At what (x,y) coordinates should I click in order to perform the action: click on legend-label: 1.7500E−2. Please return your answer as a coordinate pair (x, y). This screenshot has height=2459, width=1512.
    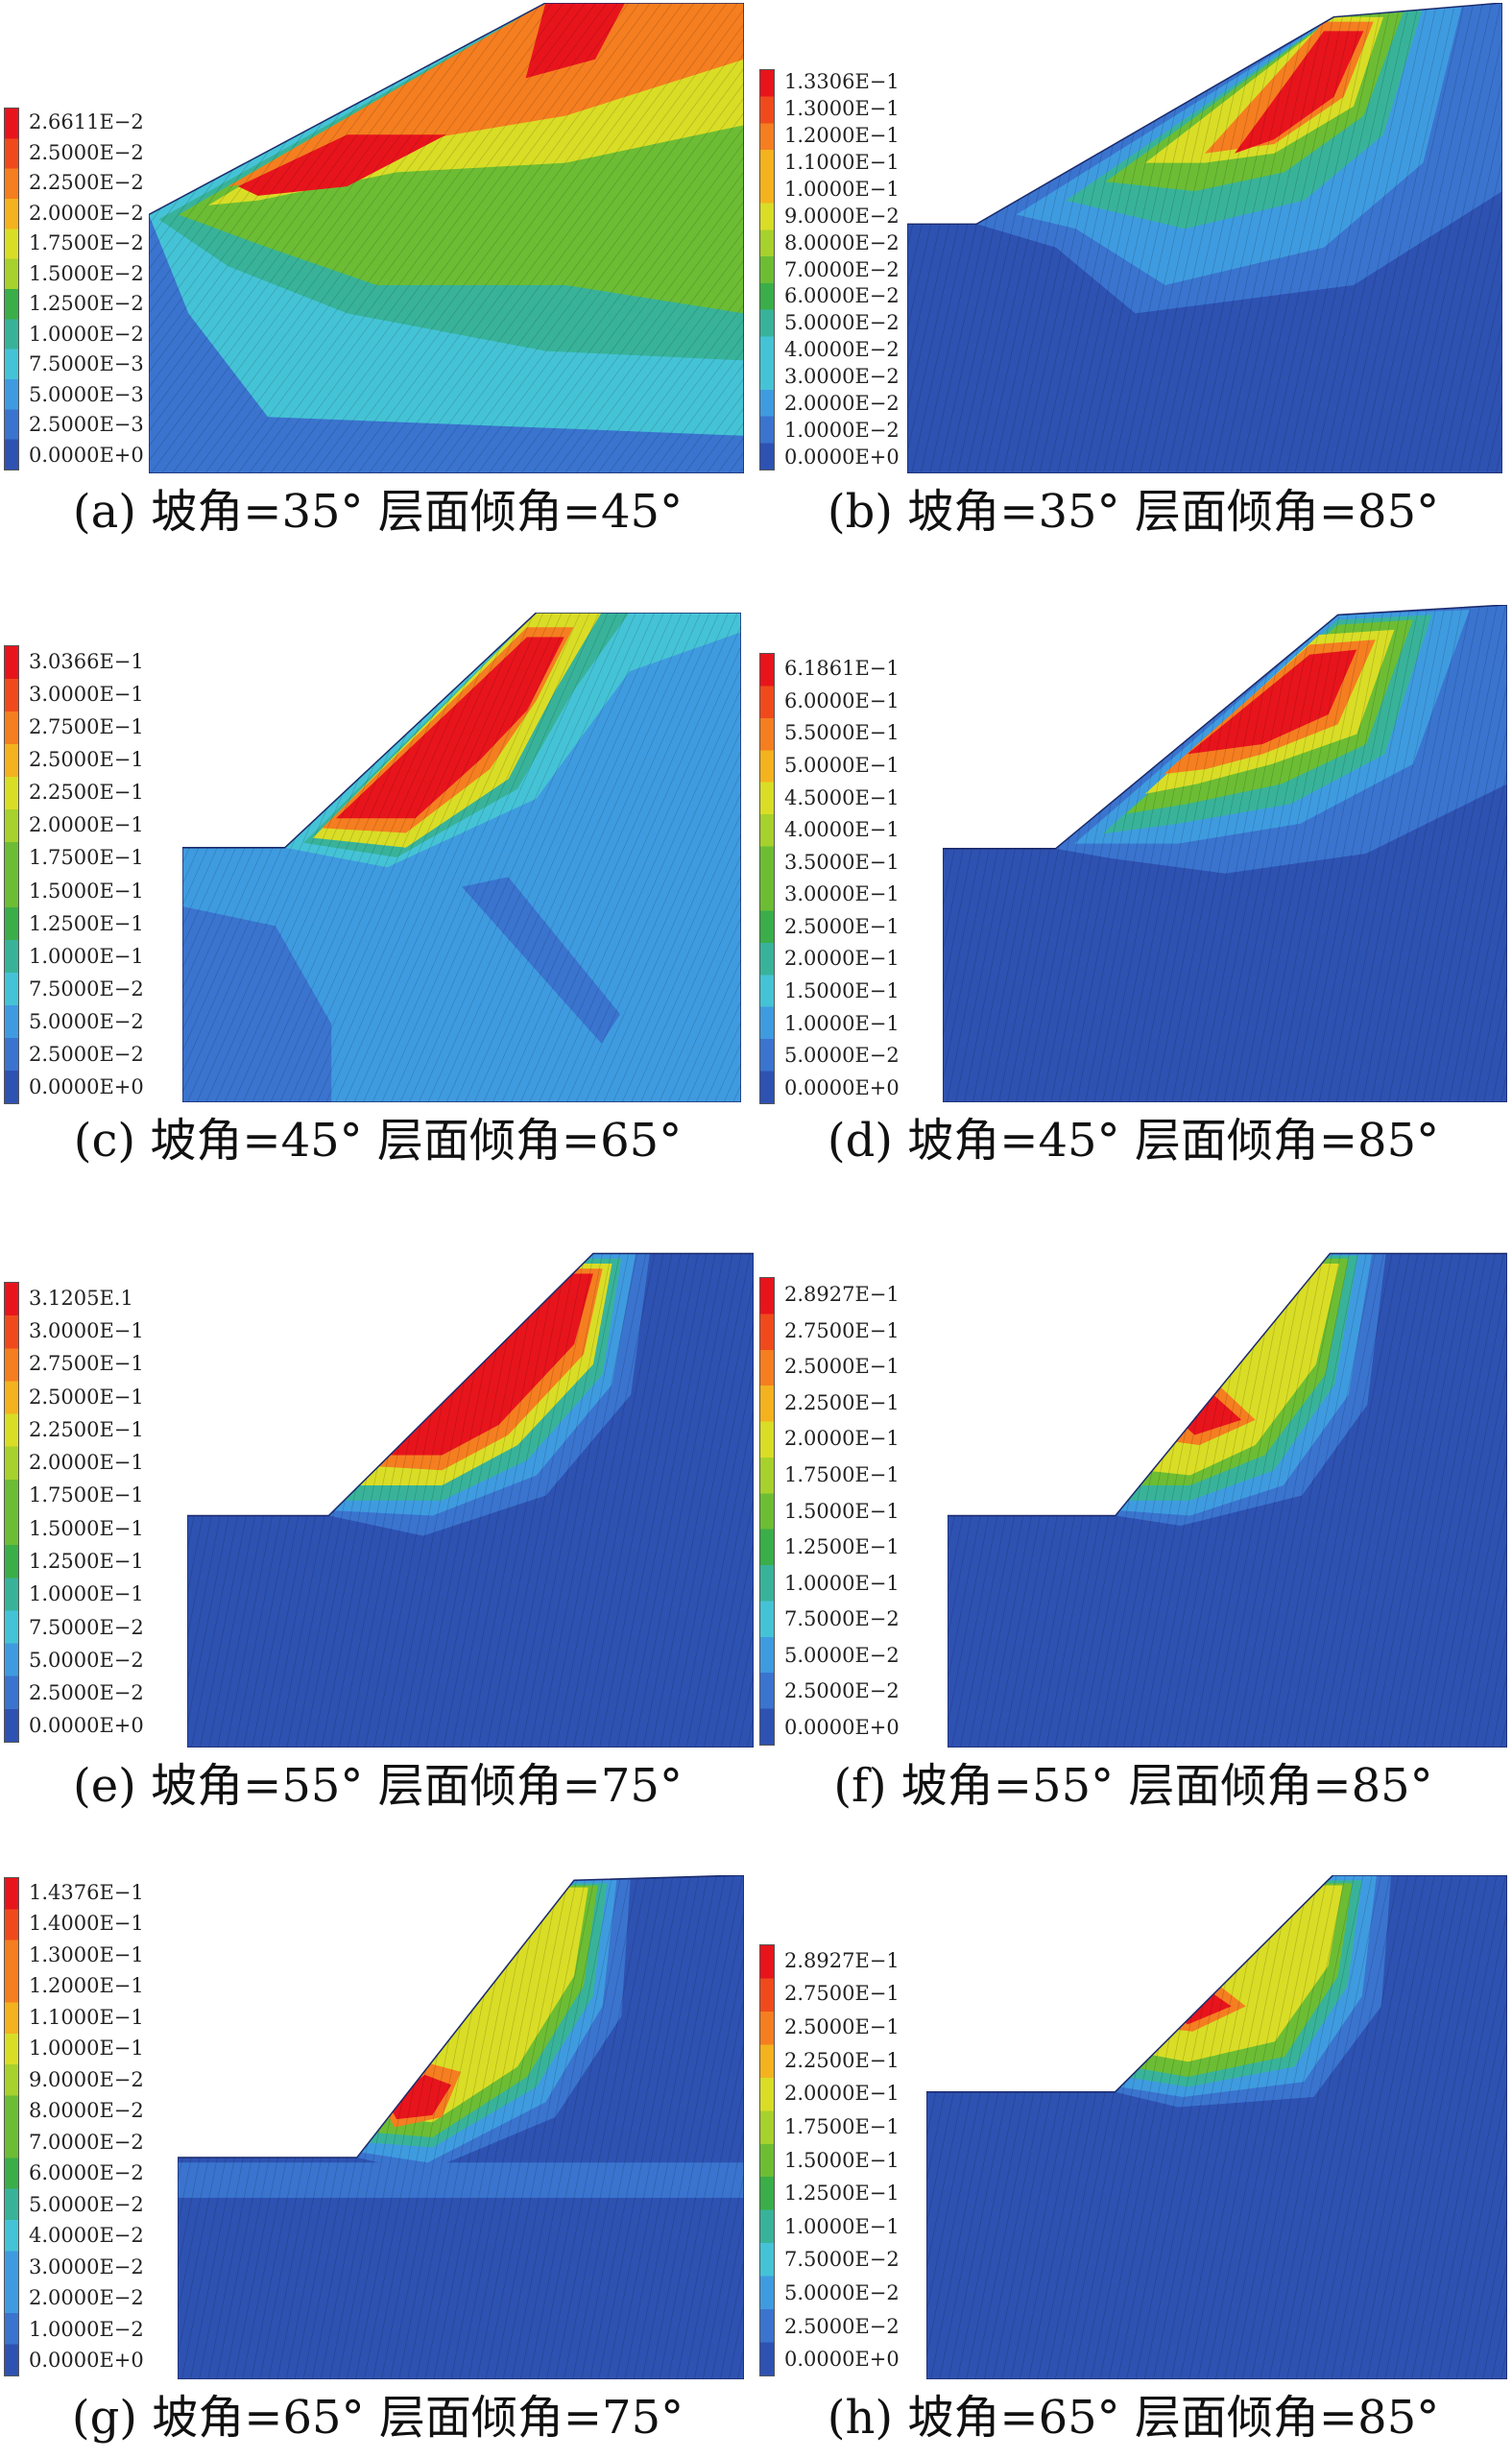
    Looking at the image, I should click on (86, 243).